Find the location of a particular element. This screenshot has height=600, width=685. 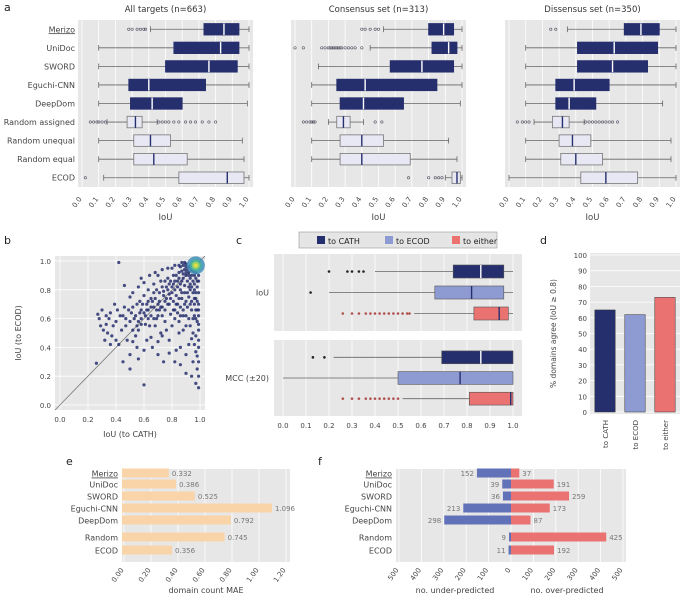

group-label: MCC (±20) is located at coordinates (247, 378).